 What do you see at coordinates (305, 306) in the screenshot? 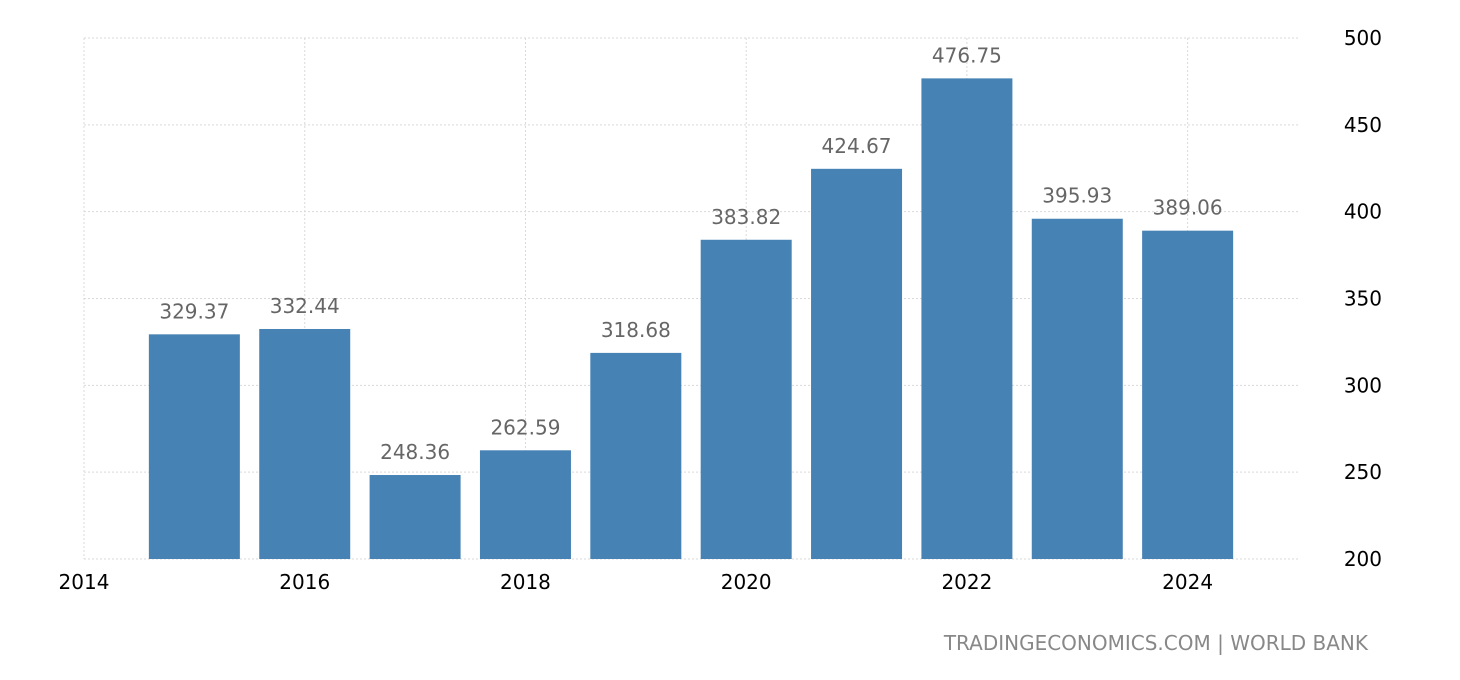
I see `data-label-2016: 332.44` at bounding box center [305, 306].